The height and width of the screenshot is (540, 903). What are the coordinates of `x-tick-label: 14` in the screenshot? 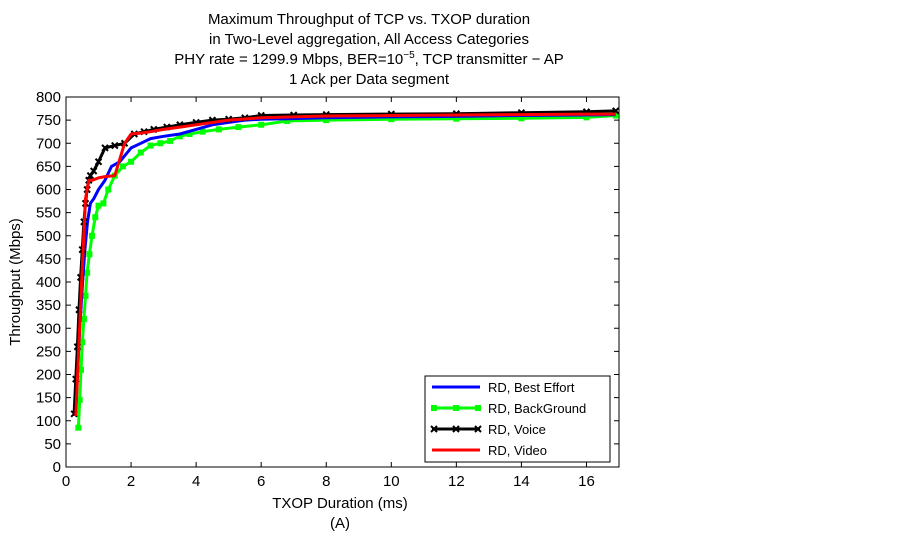 It's located at (521, 481).